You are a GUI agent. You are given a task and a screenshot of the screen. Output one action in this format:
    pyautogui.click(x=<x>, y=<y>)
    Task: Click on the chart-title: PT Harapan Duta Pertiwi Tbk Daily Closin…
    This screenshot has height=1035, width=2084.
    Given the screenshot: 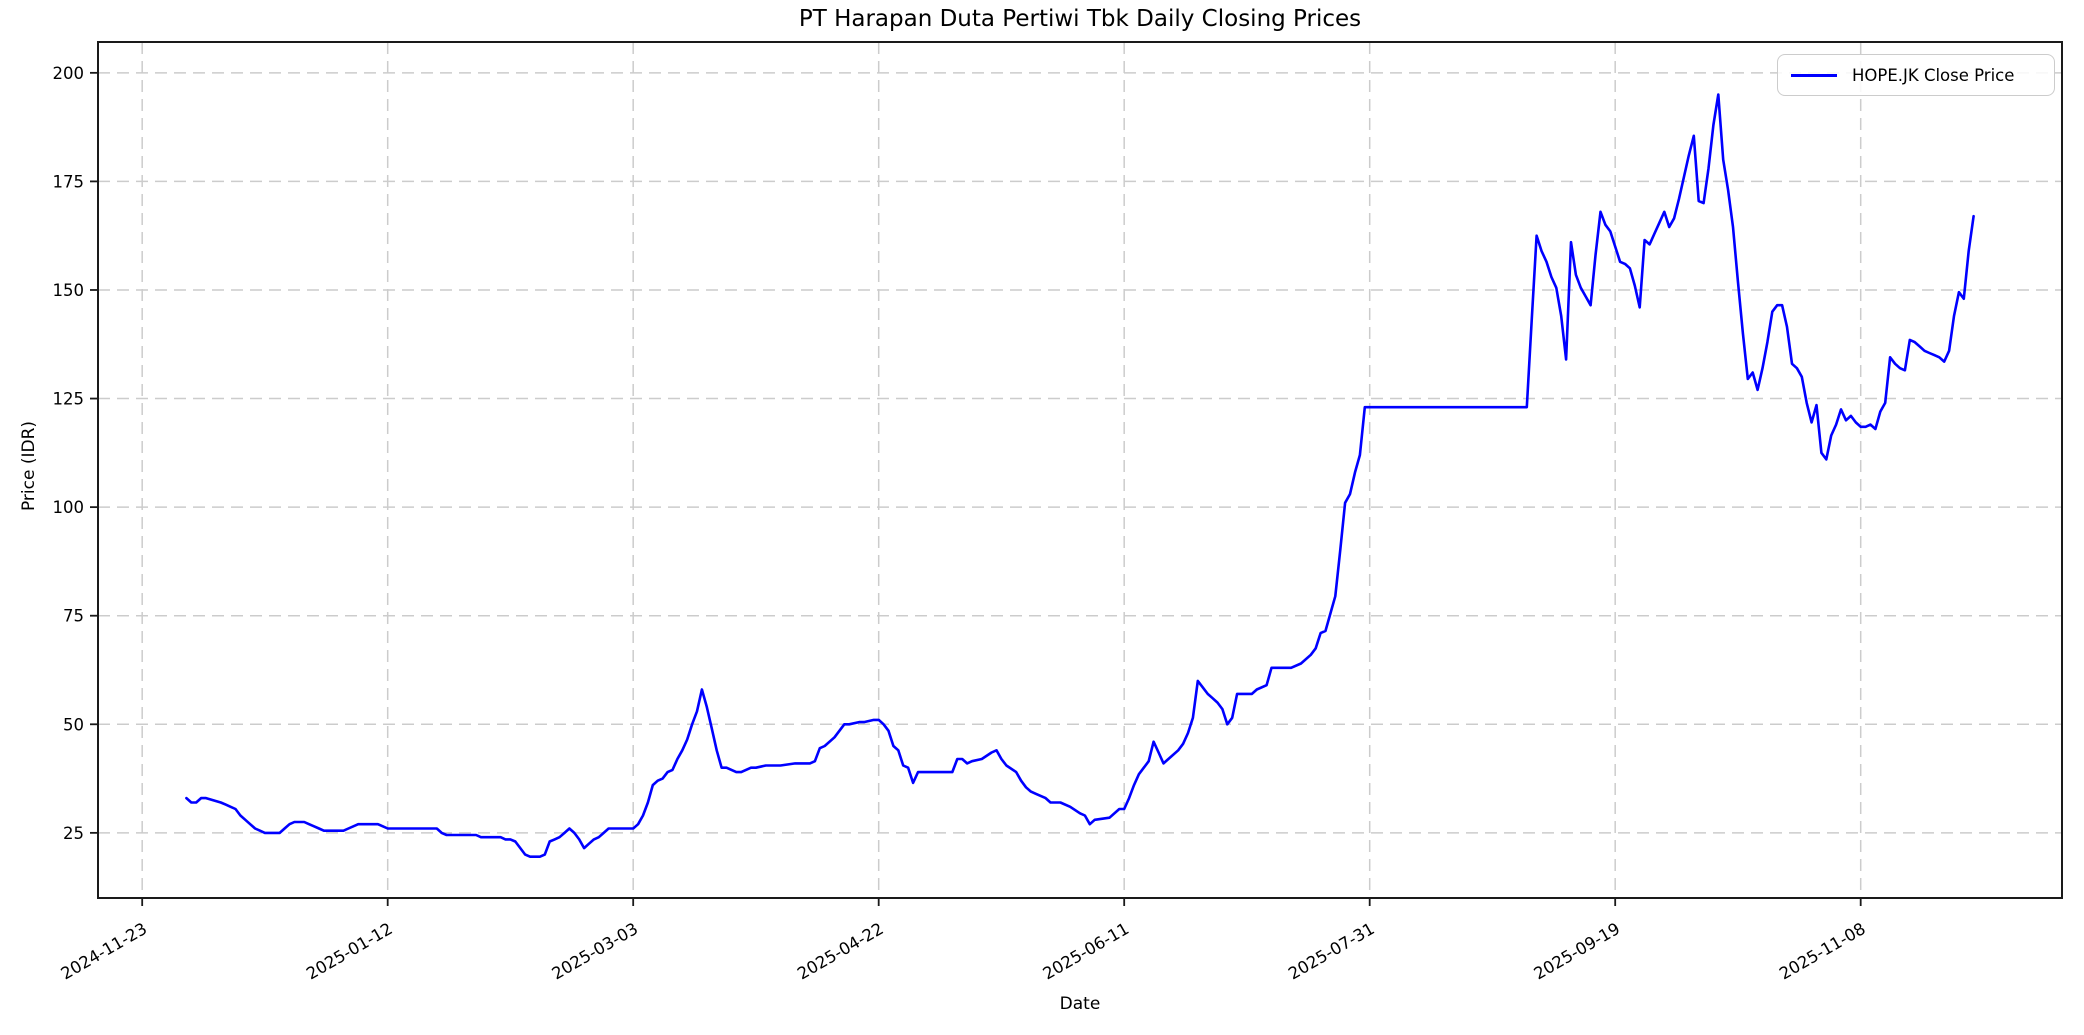 What is the action you would take?
    pyautogui.click(x=1080, y=19)
    